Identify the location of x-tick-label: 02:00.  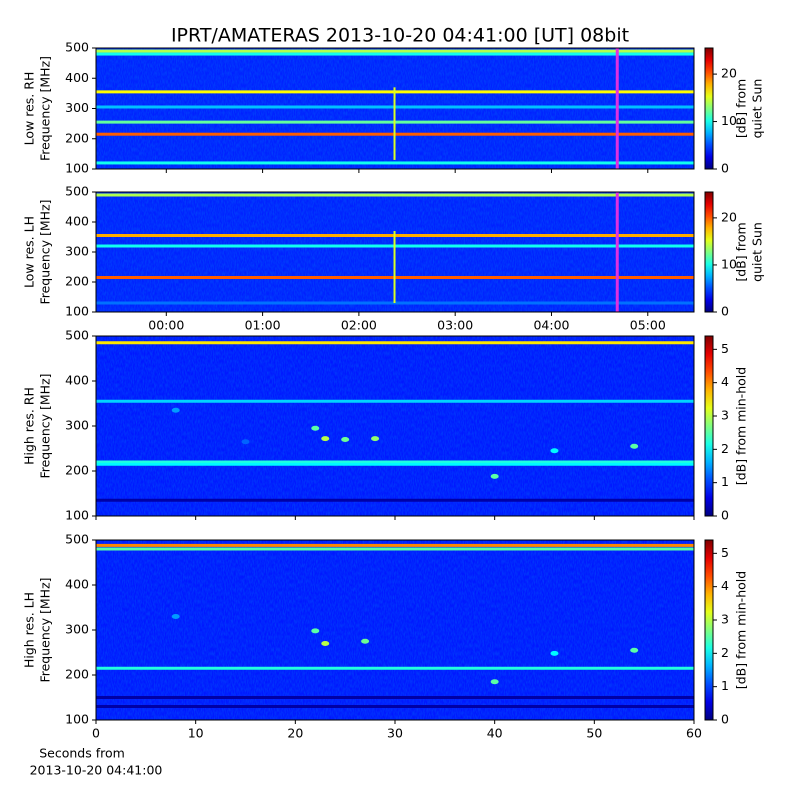
(359, 325).